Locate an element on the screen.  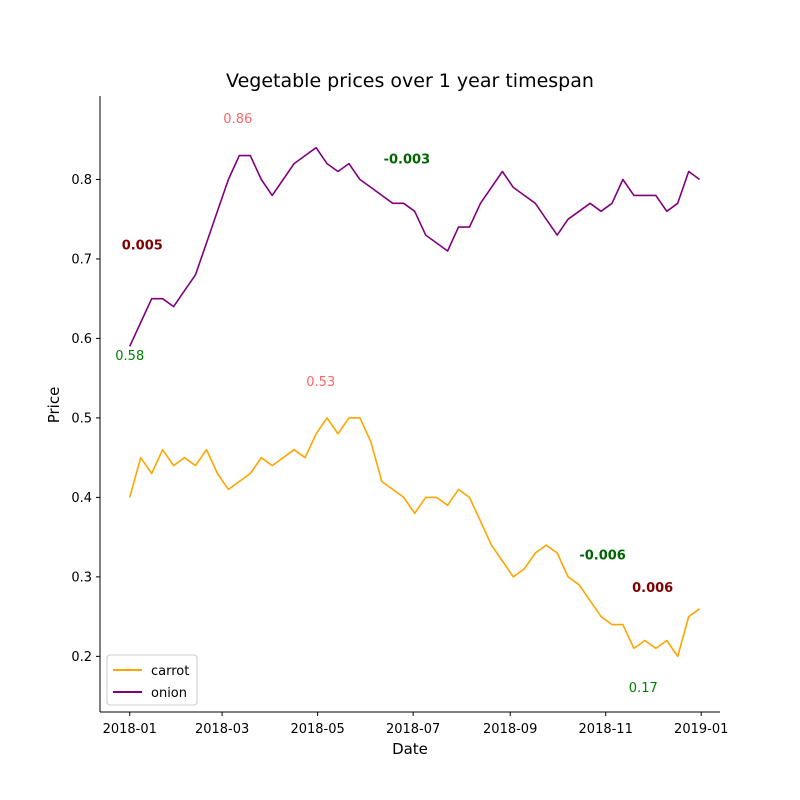
x-tick-label: 2018-05 is located at coordinates (317, 729).